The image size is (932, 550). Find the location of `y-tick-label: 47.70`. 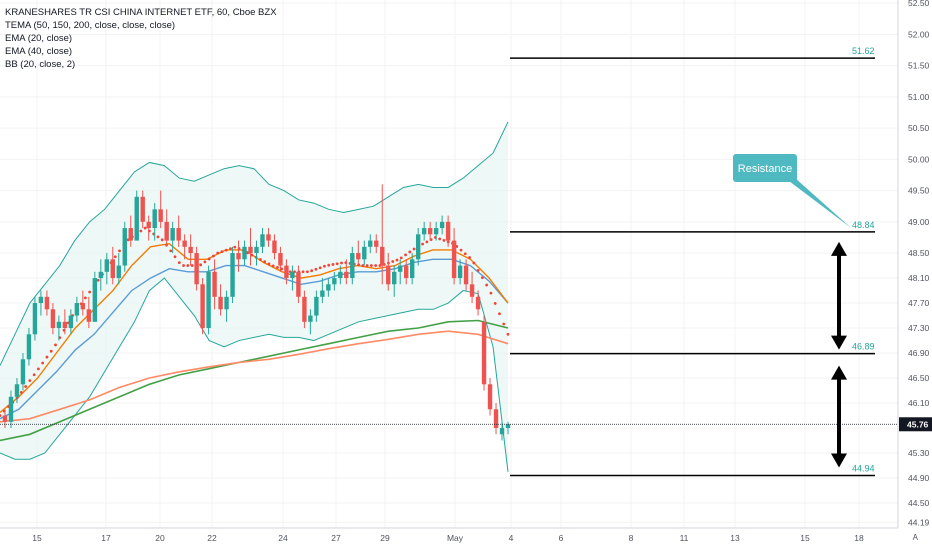

y-tick-label: 47.70 is located at coordinates (919, 303).